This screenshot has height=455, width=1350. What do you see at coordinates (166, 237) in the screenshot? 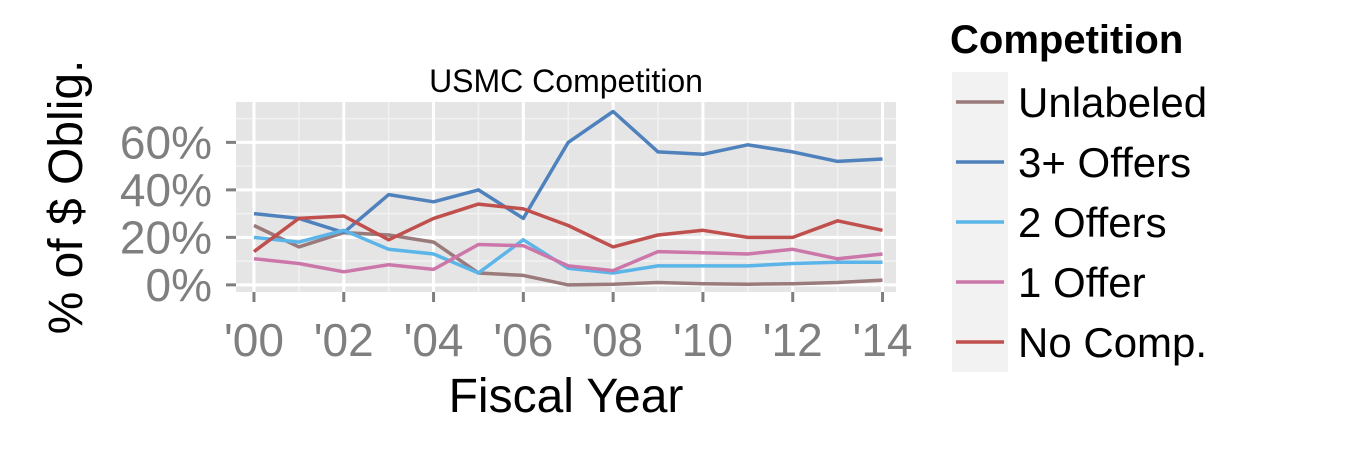
I see `y-tick-label: 20%` at bounding box center [166, 237].